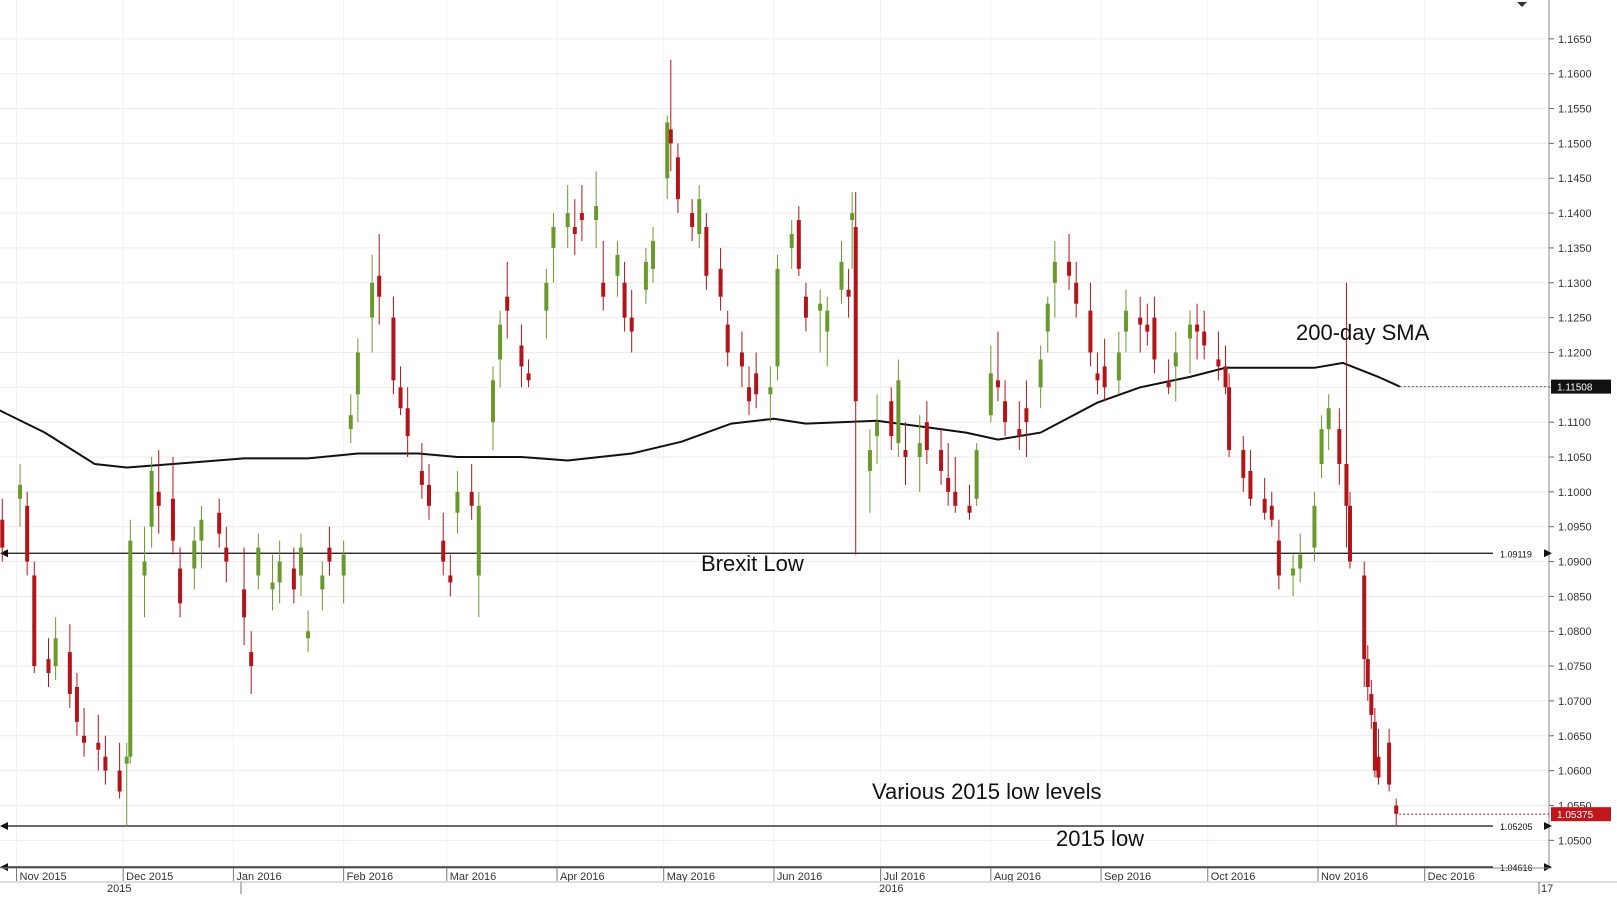  Describe the element at coordinates (1516, 827) in the screenshot. I see `support-value-label: 1.05205` at that location.